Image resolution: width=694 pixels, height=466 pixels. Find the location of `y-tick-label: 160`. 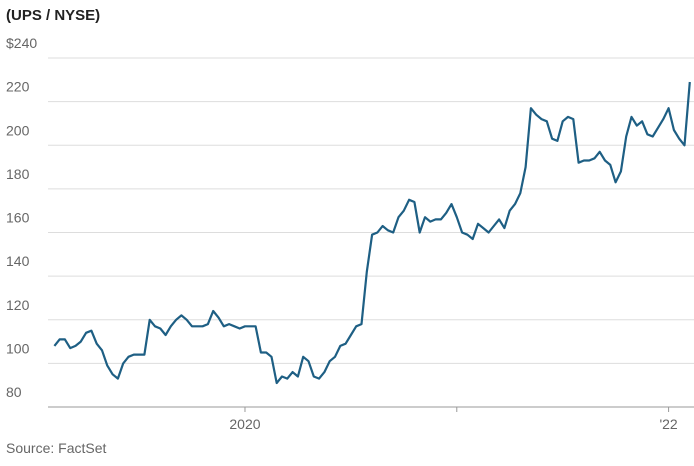

y-tick-label: 160 is located at coordinates (18, 218).